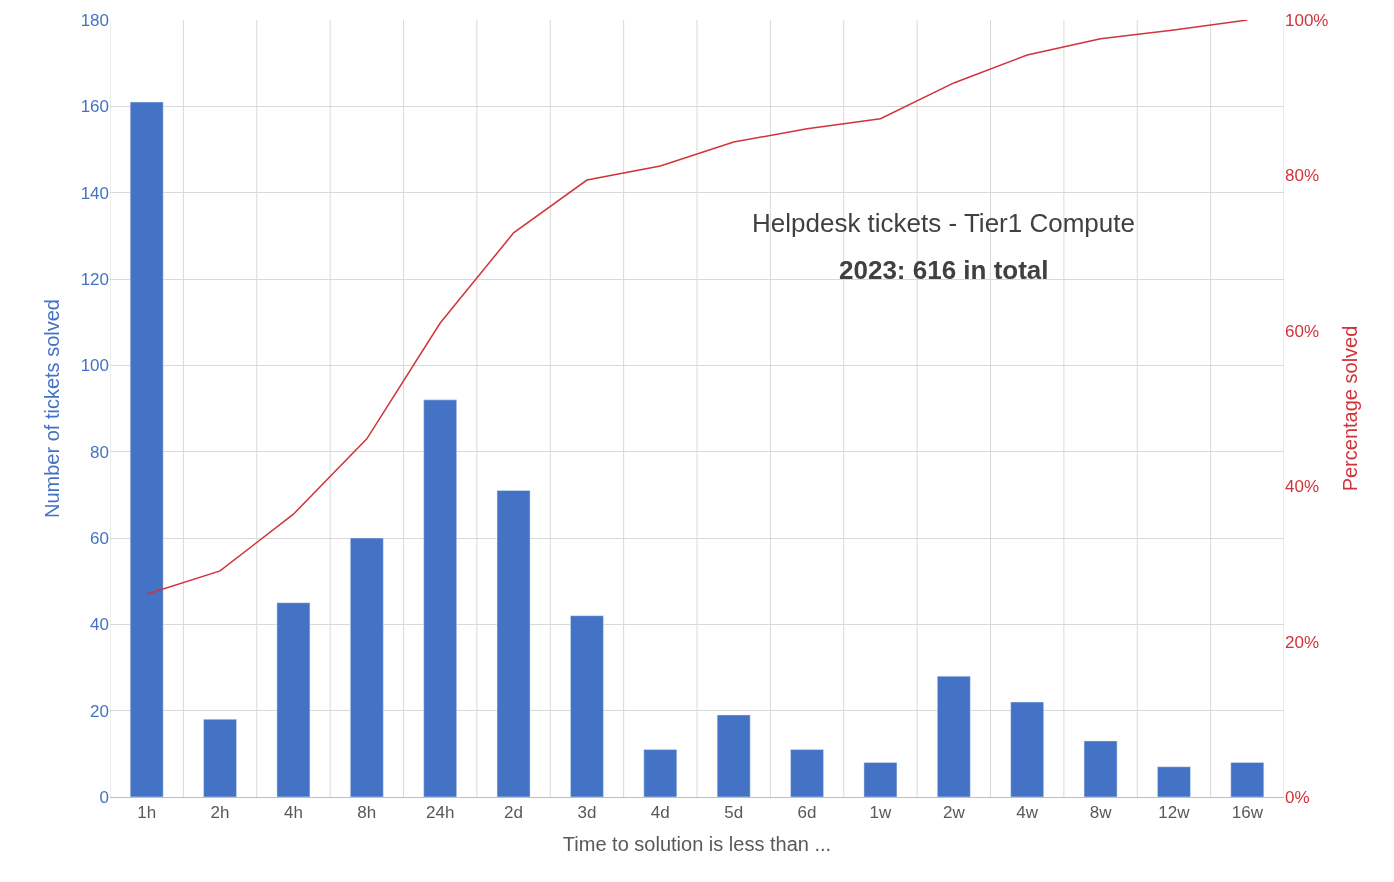 The height and width of the screenshot is (882, 1394). Describe the element at coordinates (734, 813) in the screenshot. I see `x-tick-label: 5d` at that location.